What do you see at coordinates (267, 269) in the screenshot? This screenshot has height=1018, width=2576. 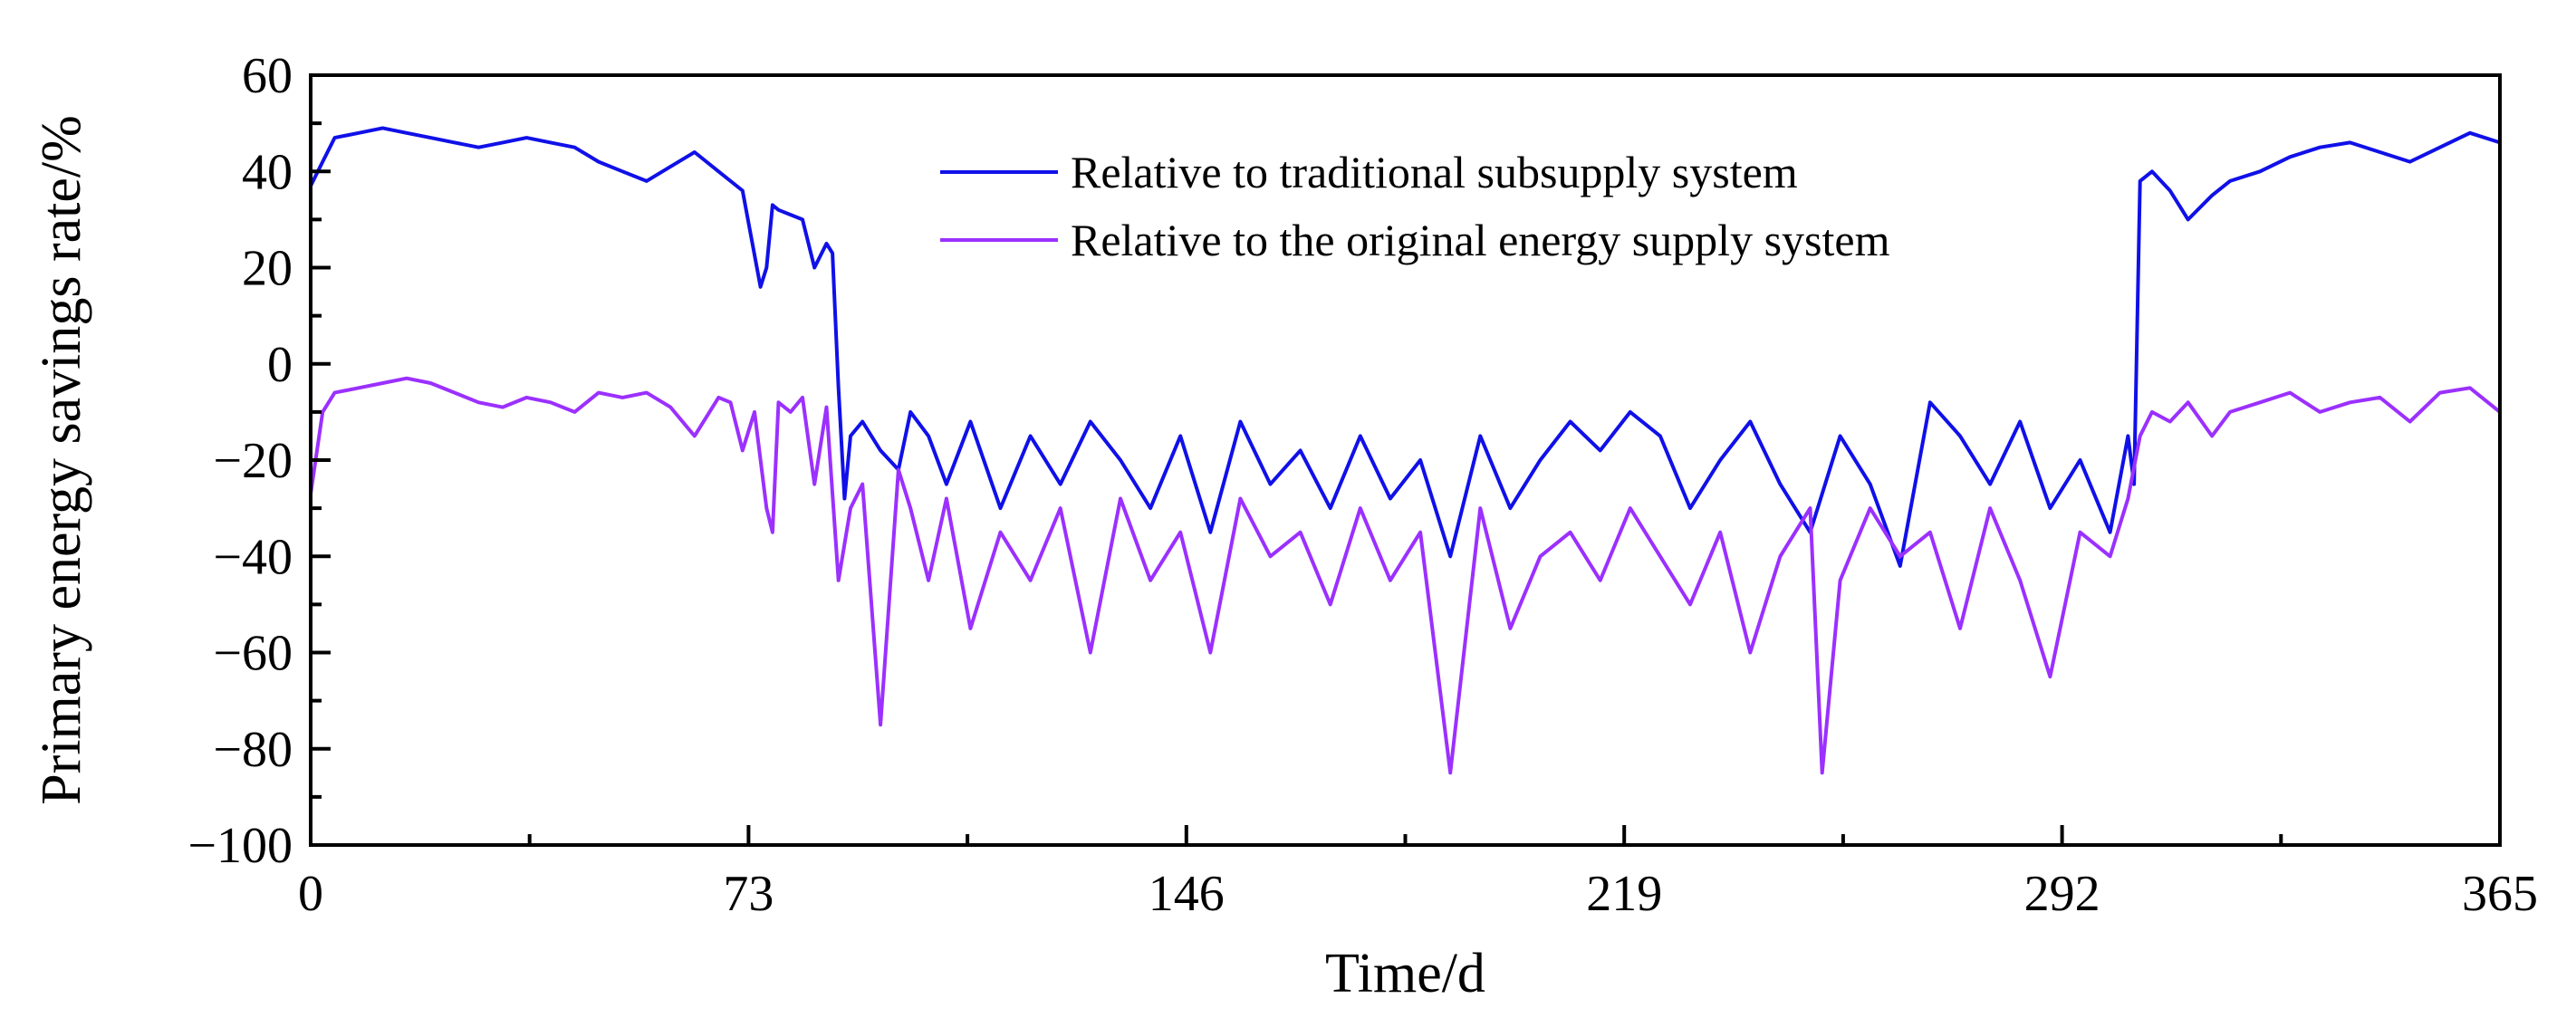 I see `y-tick-label: 20` at bounding box center [267, 269].